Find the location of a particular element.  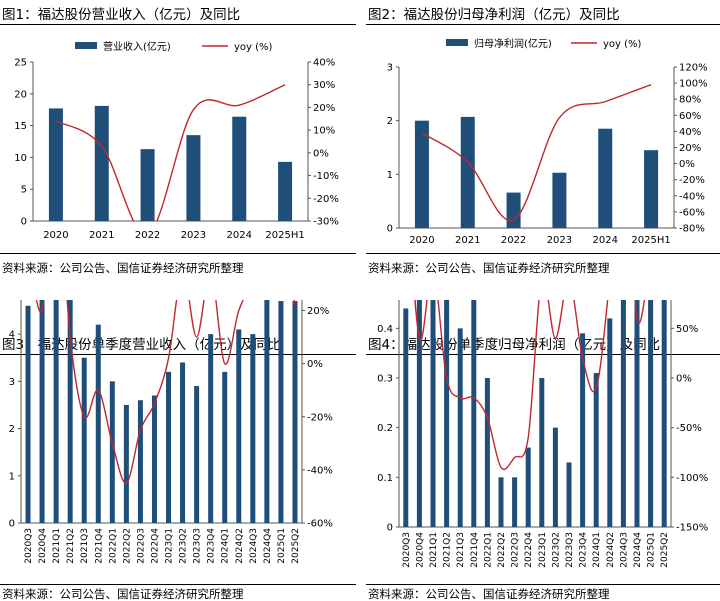

right-tick-label: 100% is located at coordinates (693, 84).